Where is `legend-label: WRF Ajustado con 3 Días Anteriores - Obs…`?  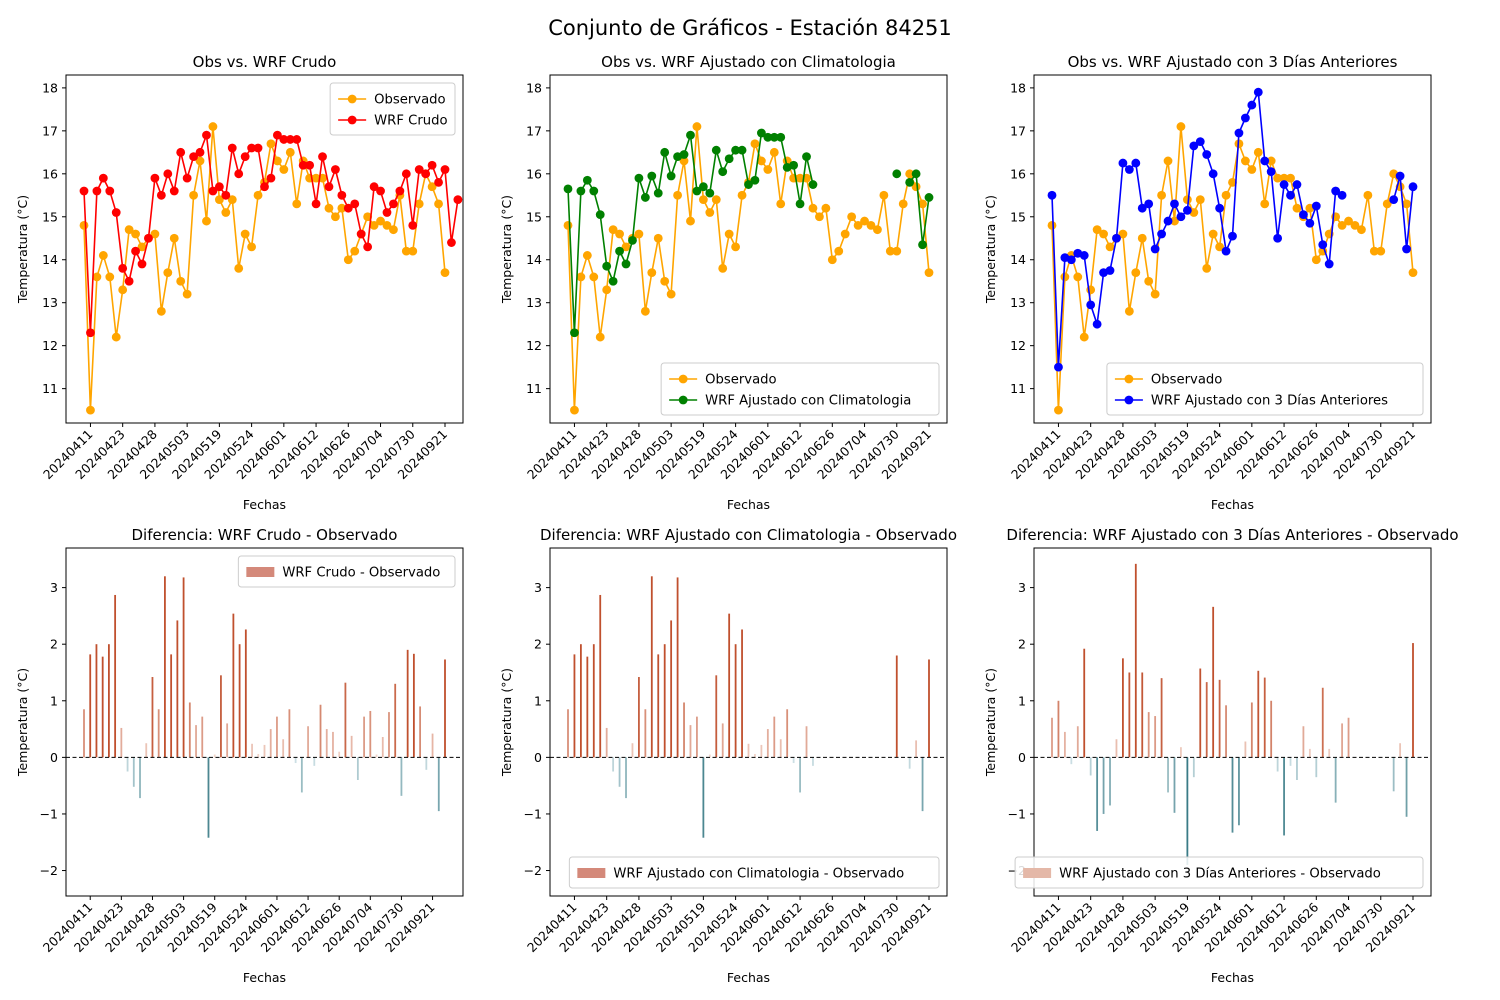
legend-label: WRF Ajustado con 3 Días Anteriores - Obs… is located at coordinates (1220, 874).